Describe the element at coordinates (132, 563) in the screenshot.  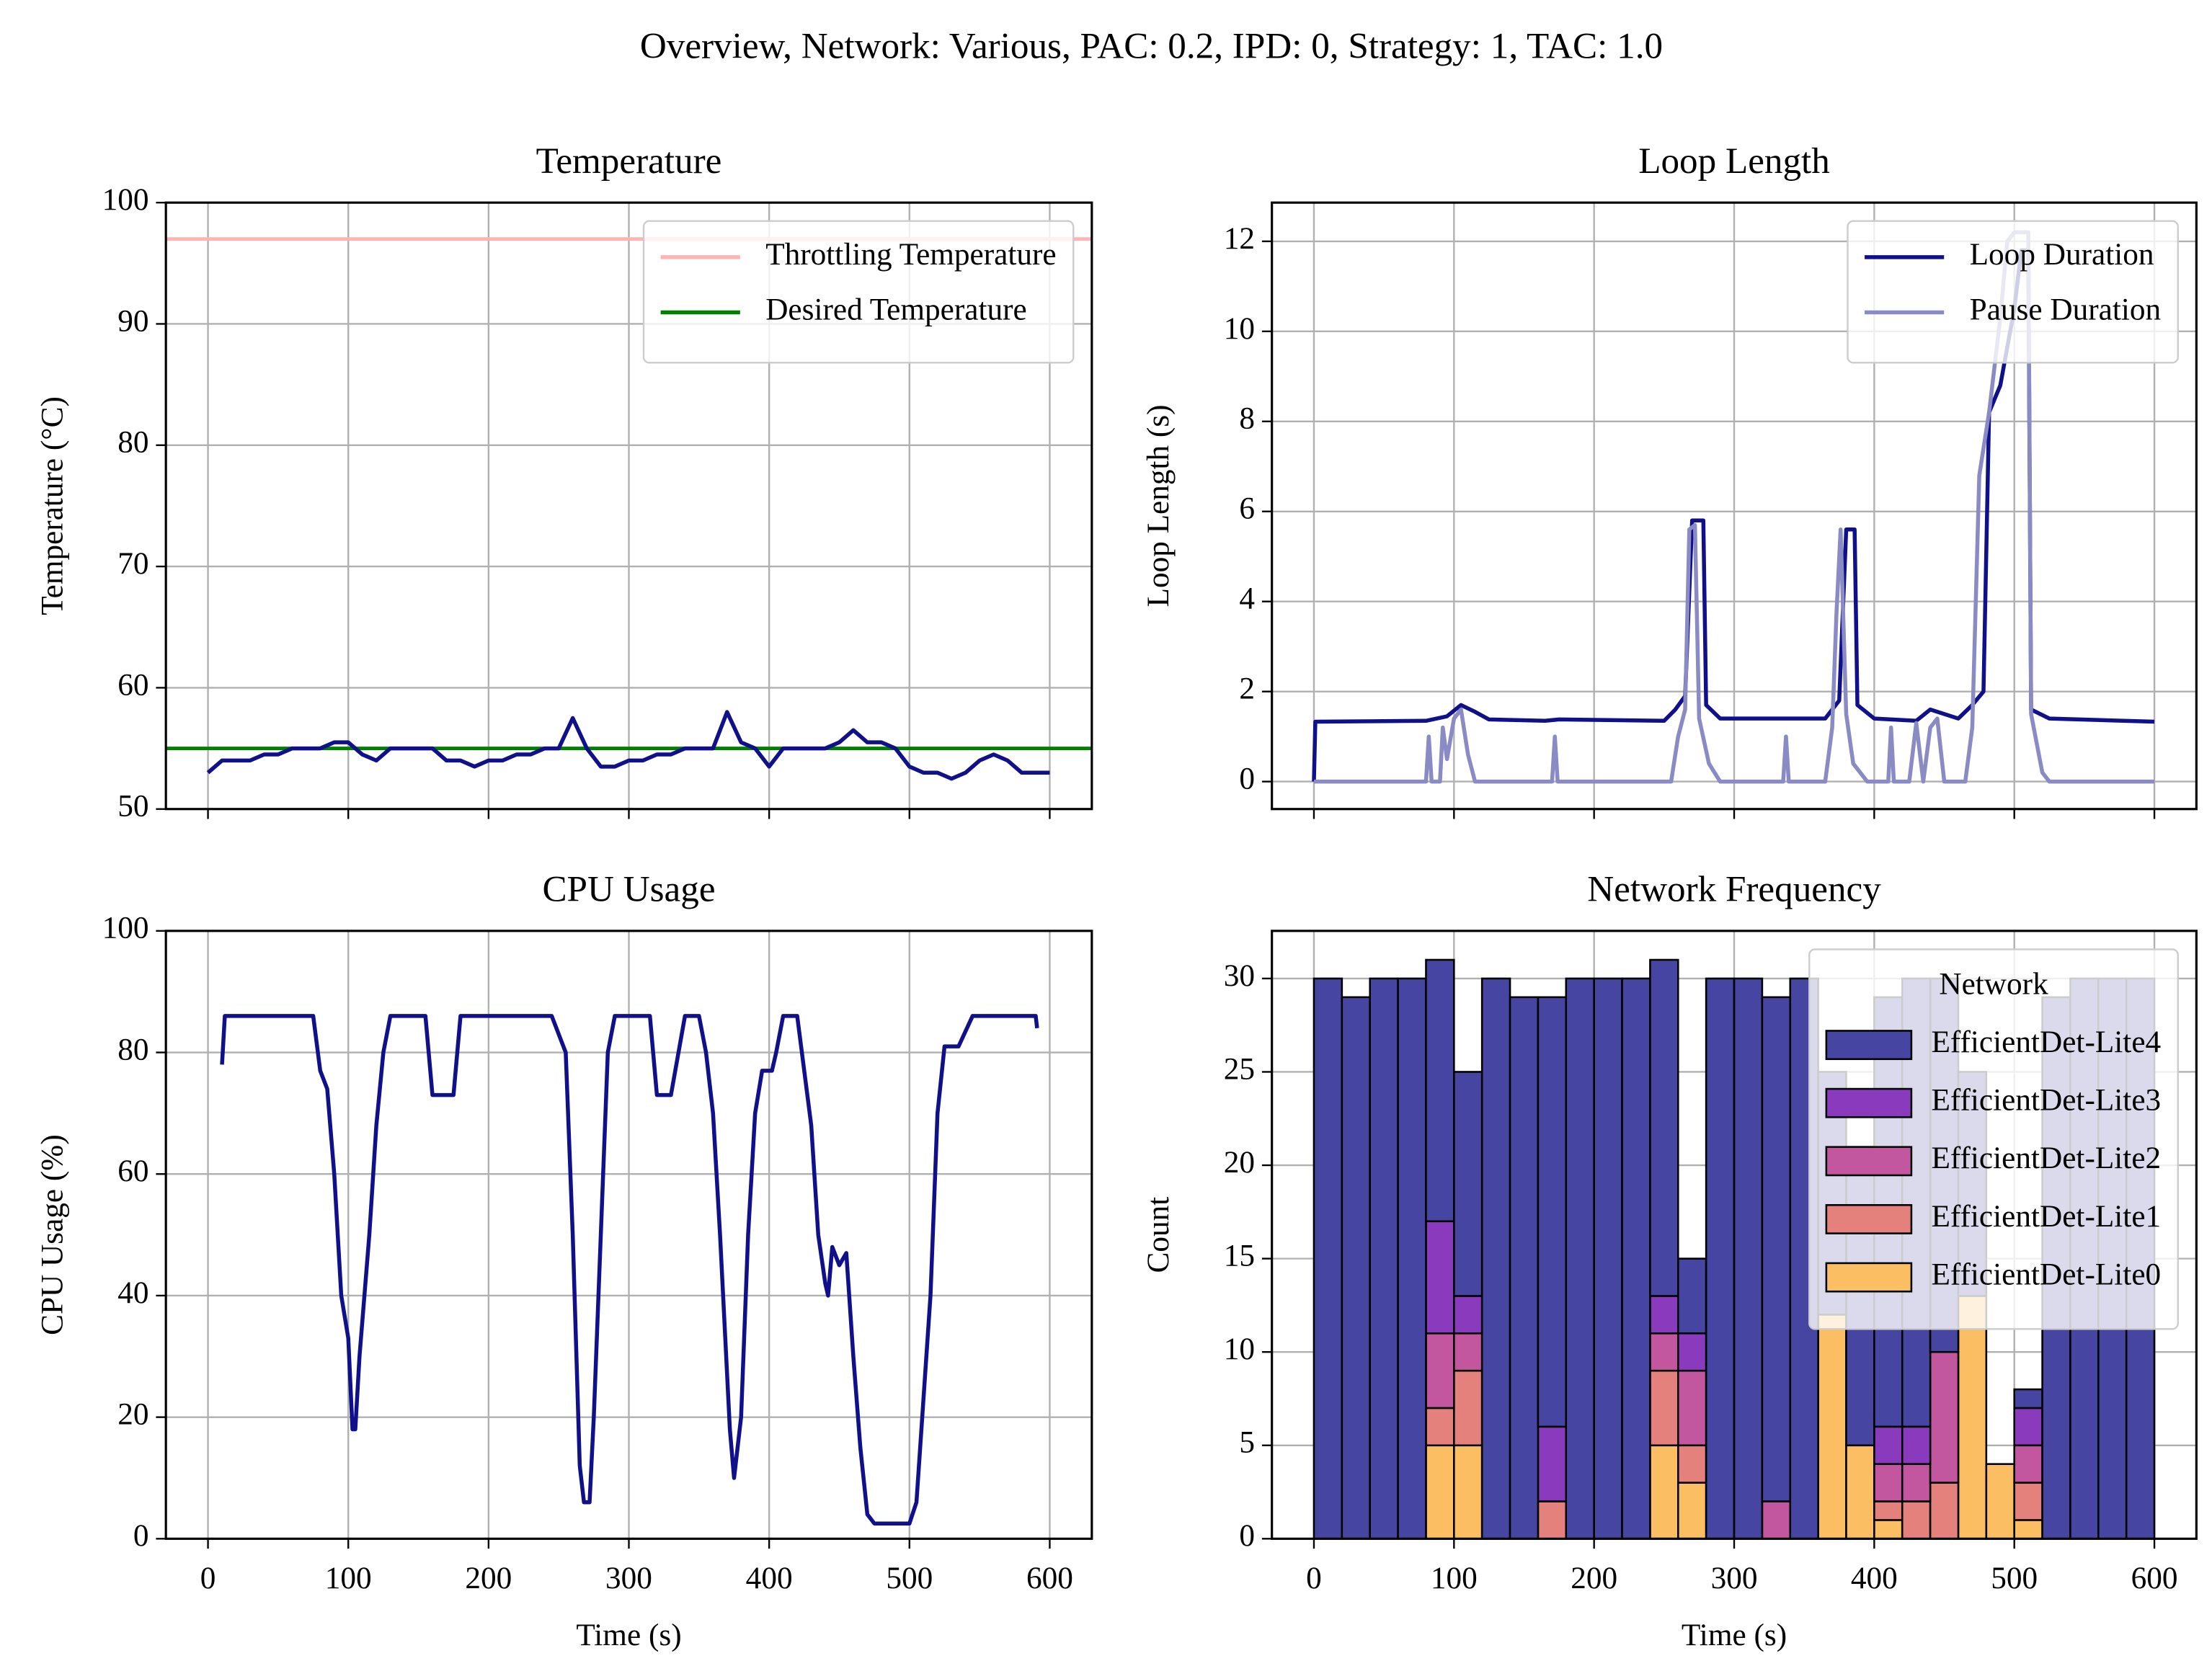
I see `y-tick-label: 70` at that location.